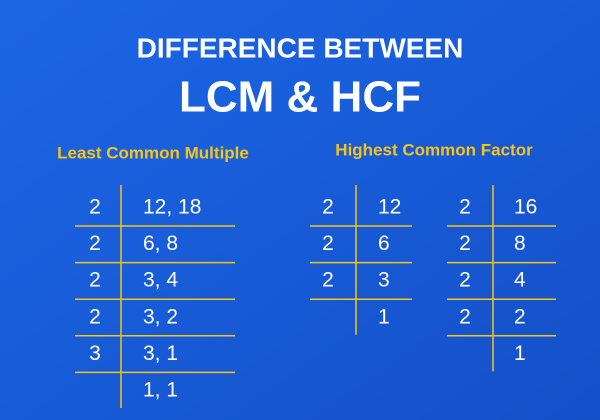 The image size is (600, 420). What do you see at coordinates (300, 47) in the screenshot?
I see `title: DIFFERENCE BETWEEN` at bounding box center [300, 47].